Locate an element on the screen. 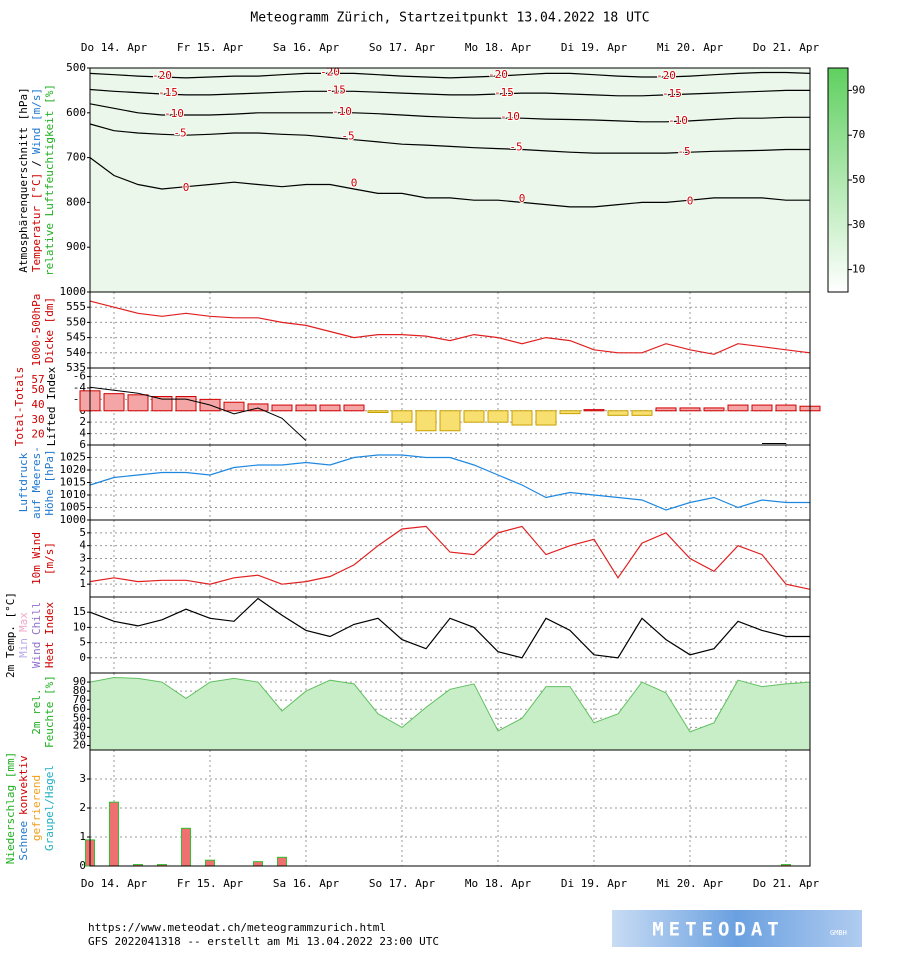 This screenshot has height=960, width=900. y-tick-label: 3 is located at coordinates (82, 558).